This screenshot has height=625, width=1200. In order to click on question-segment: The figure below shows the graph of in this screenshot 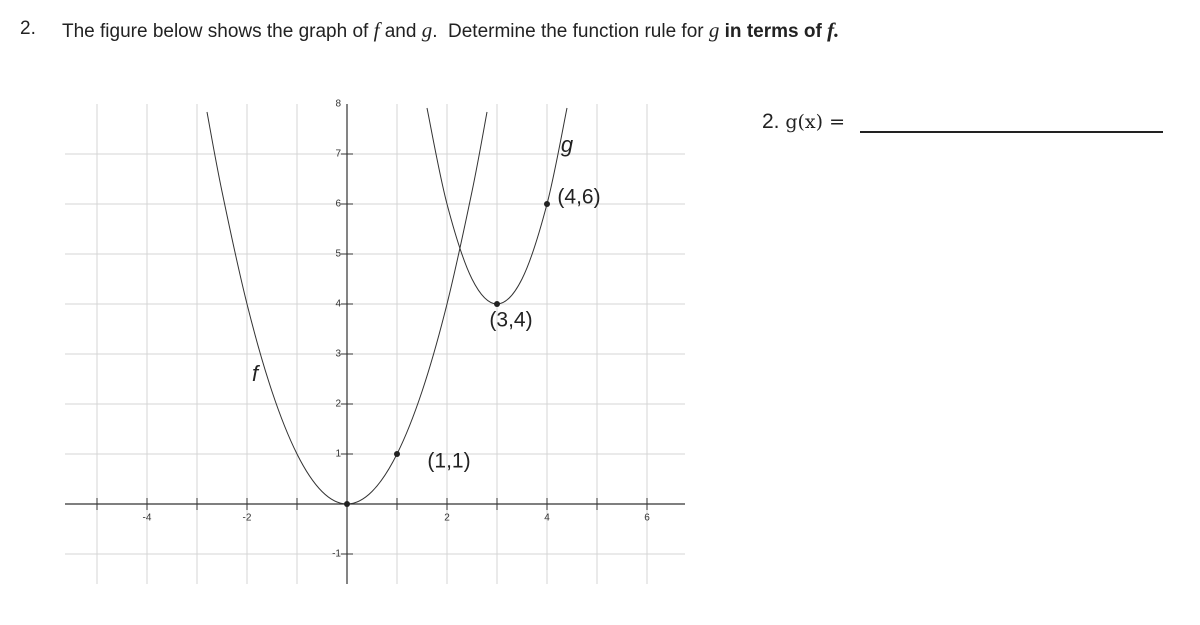, I will do `click(218, 31)`.